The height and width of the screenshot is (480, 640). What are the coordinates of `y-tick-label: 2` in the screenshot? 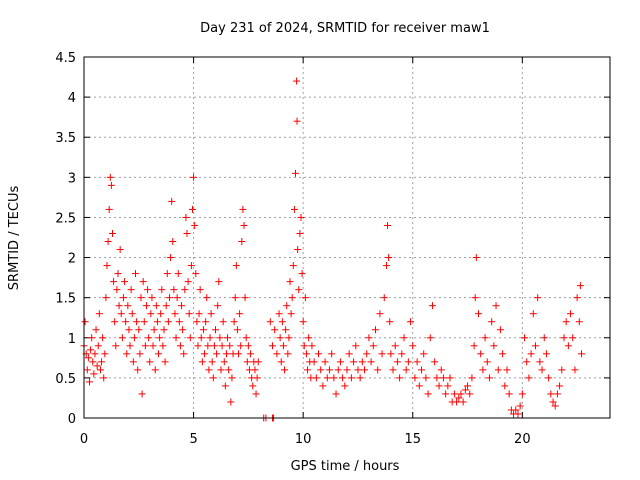 It's located at (72, 259).